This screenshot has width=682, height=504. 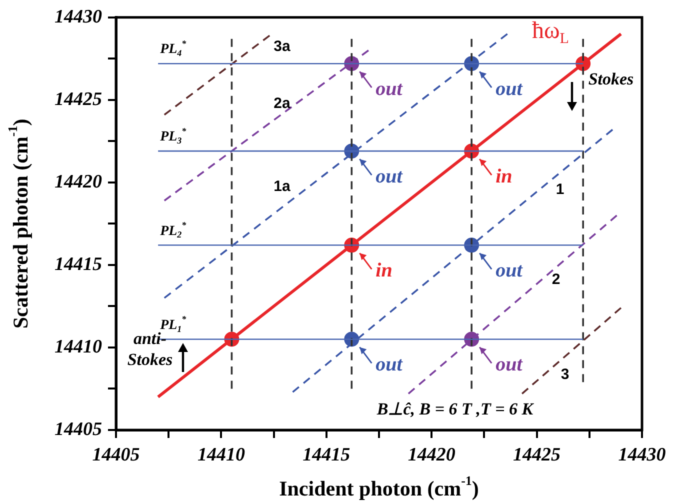 What do you see at coordinates (116, 455) in the screenshot?
I see `x-tick-label: 14405` at bounding box center [116, 455].